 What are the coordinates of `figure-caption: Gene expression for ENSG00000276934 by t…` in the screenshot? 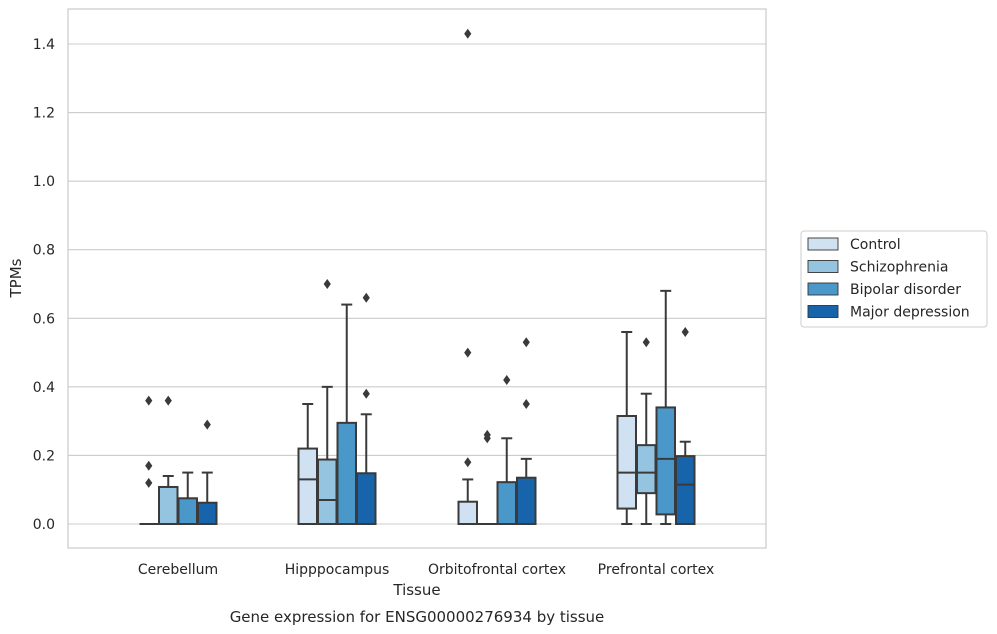 It's located at (417, 617).